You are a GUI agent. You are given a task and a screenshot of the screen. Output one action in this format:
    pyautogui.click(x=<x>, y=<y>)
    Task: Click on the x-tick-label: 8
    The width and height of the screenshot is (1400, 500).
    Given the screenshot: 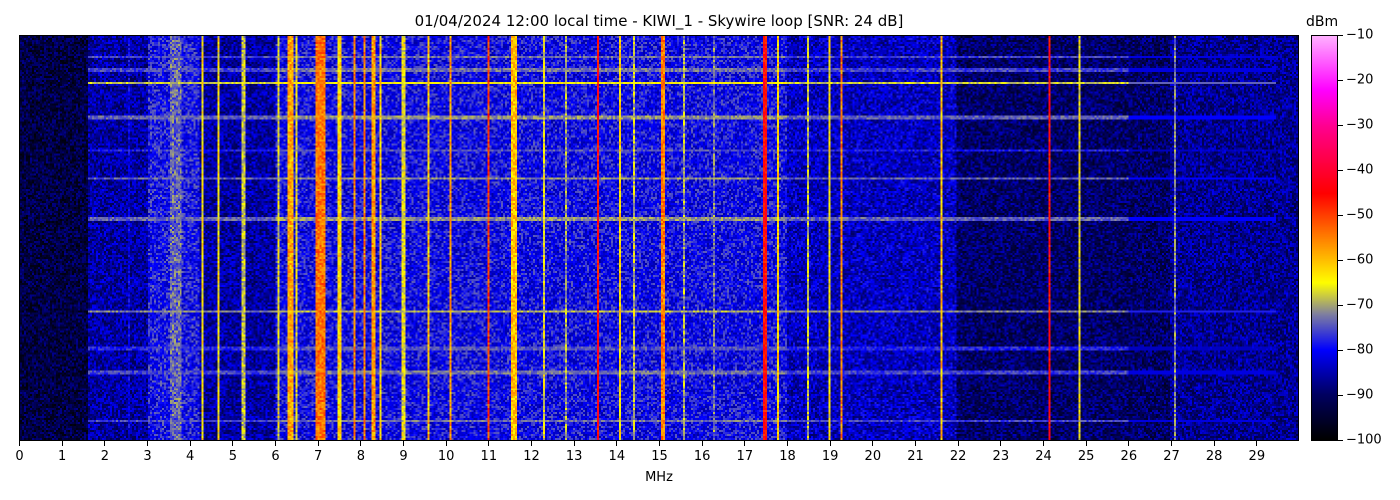 What is the action you would take?
    pyautogui.click(x=360, y=456)
    